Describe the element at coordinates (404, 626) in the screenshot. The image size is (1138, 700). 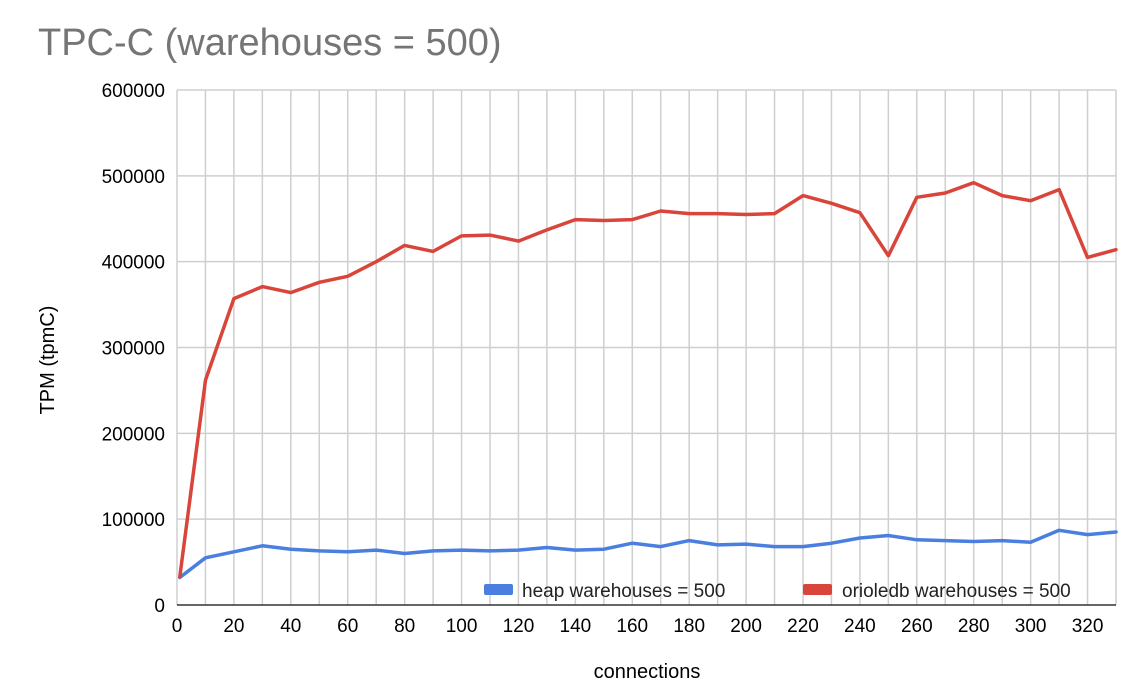
I see `x-tick-label: 80` at that location.